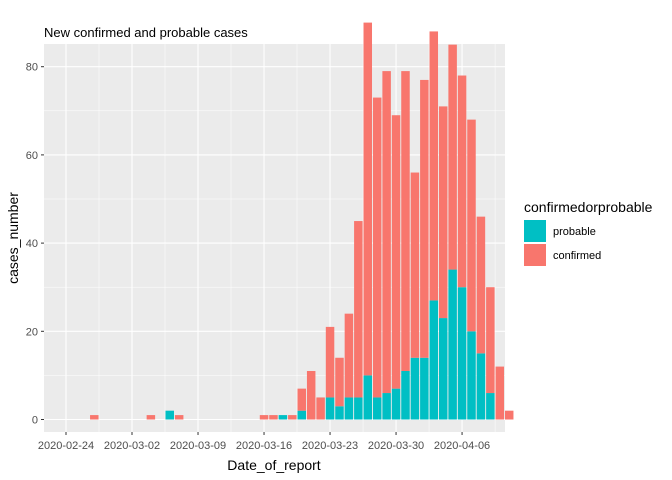 This screenshot has width=672, height=480. I want to click on y-axis: 0 20 40 60 80, so click(35, 244).